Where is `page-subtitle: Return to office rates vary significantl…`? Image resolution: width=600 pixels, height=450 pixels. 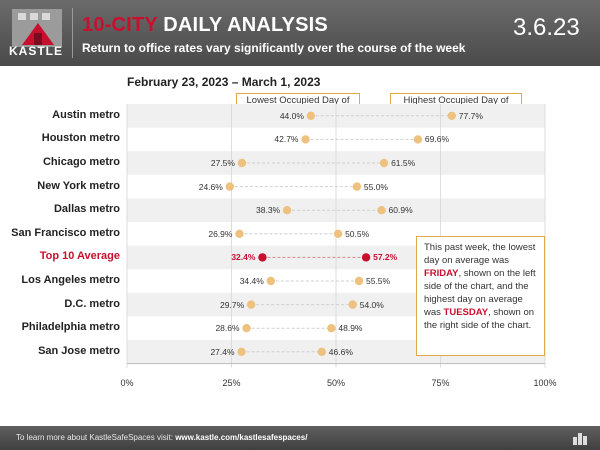
page-subtitle: Return to office rates vary significantl… is located at coordinates (274, 48).